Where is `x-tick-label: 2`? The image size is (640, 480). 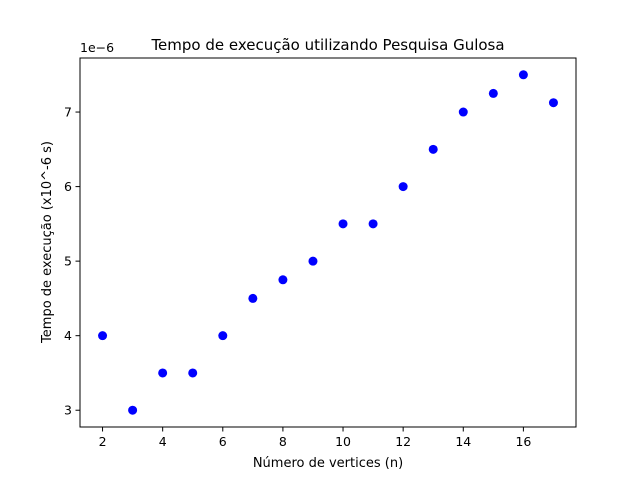
x-tick-label: 2 is located at coordinates (103, 441).